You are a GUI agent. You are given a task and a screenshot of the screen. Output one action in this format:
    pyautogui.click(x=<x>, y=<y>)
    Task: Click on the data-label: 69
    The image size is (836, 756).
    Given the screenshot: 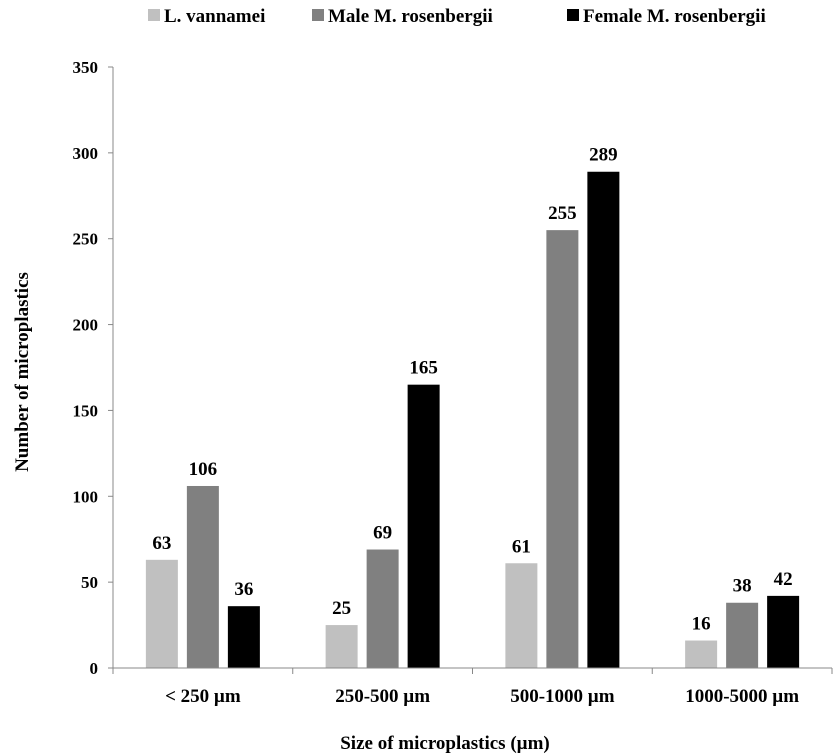 What is the action you would take?
    pyautogui.click(x=382, y=533)
    